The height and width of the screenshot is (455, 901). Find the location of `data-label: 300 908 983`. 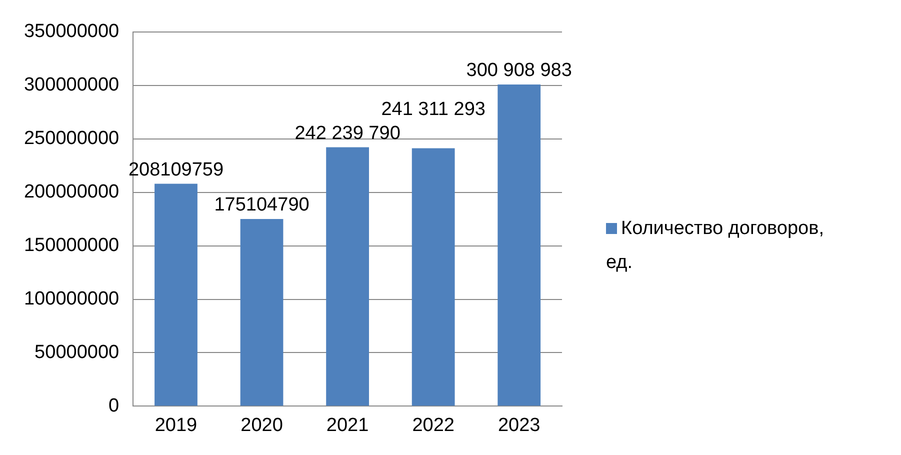

data-label: 300 908 983 is located at coordinates (519, 71).